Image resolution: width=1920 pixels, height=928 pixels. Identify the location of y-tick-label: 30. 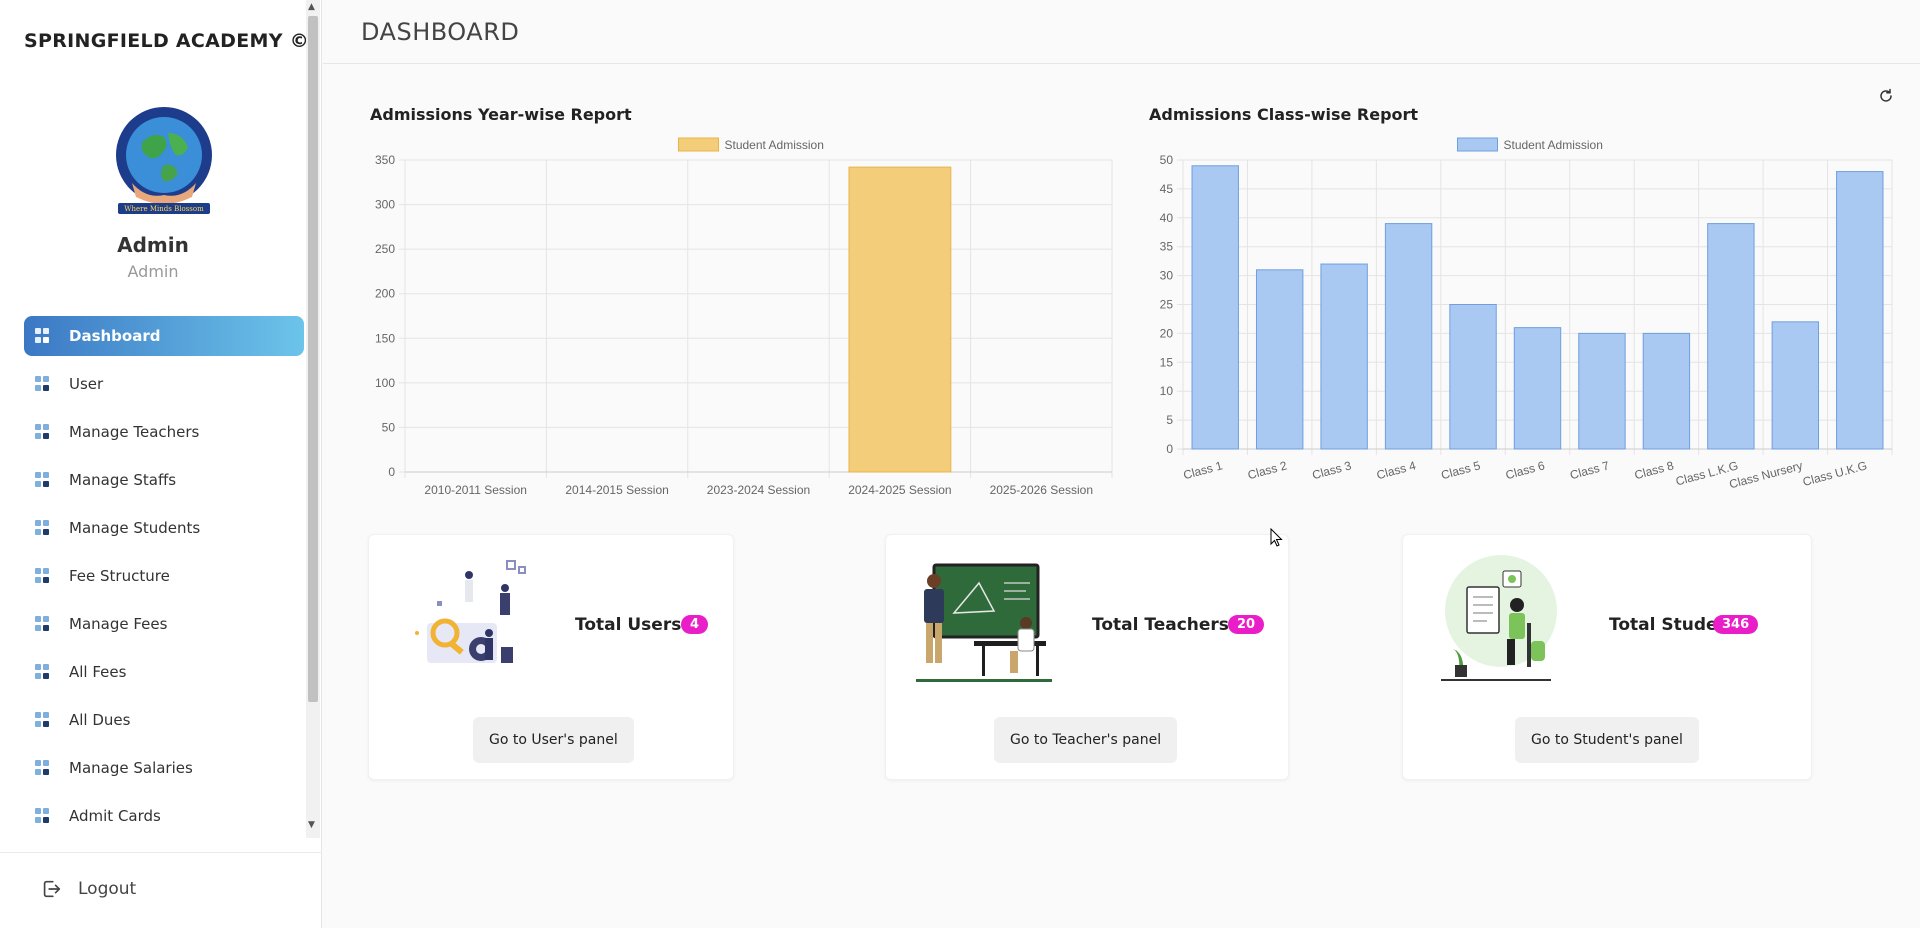
(1167, 276).